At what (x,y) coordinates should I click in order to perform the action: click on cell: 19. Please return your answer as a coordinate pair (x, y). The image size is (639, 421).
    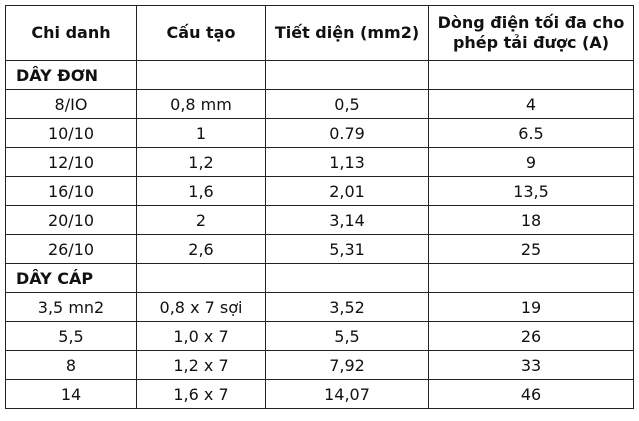
    Looking at the image, I should click on (531, 307).